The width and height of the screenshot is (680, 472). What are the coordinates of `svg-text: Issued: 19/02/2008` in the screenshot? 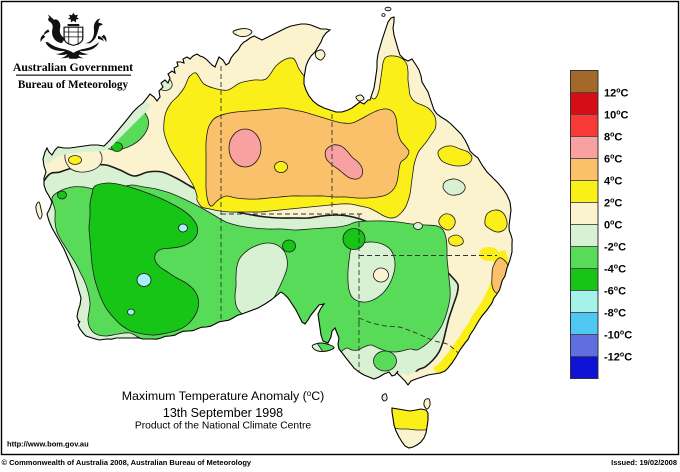 It's located at (644, 462).